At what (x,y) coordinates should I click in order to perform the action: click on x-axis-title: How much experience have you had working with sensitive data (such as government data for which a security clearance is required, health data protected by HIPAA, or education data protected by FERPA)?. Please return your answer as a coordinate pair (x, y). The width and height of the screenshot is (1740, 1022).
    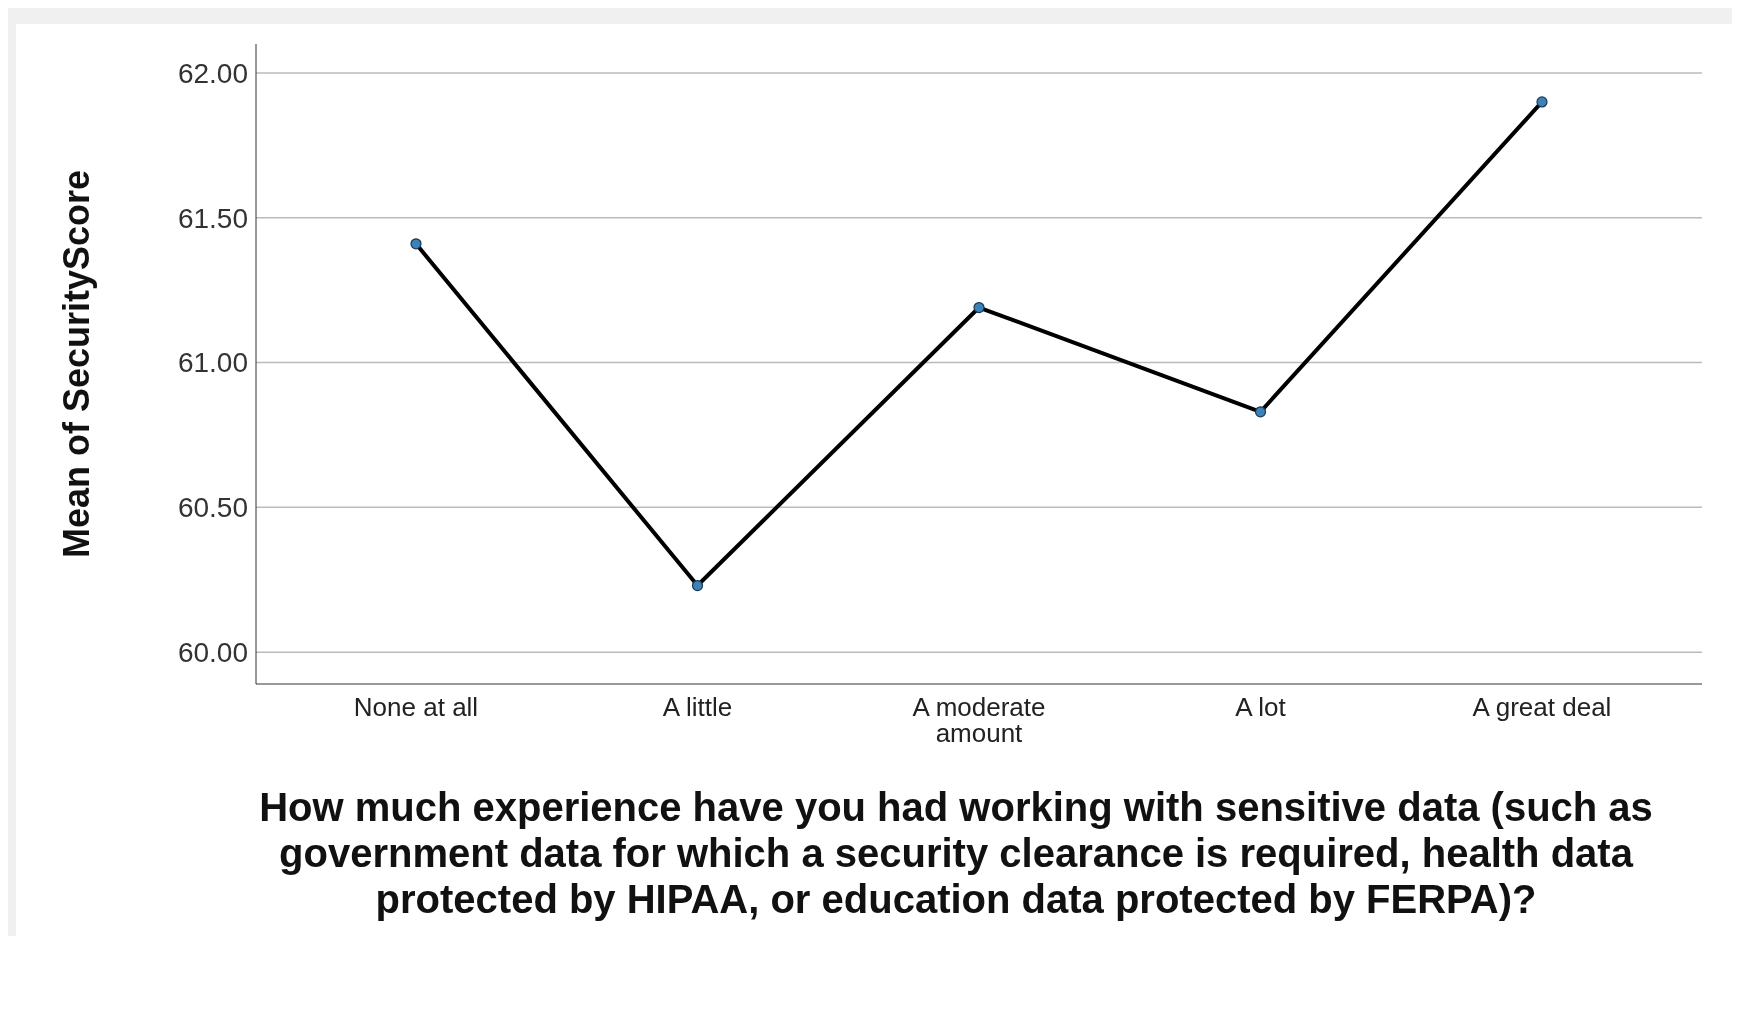
    Looking at the image, I should click on (956, 853).